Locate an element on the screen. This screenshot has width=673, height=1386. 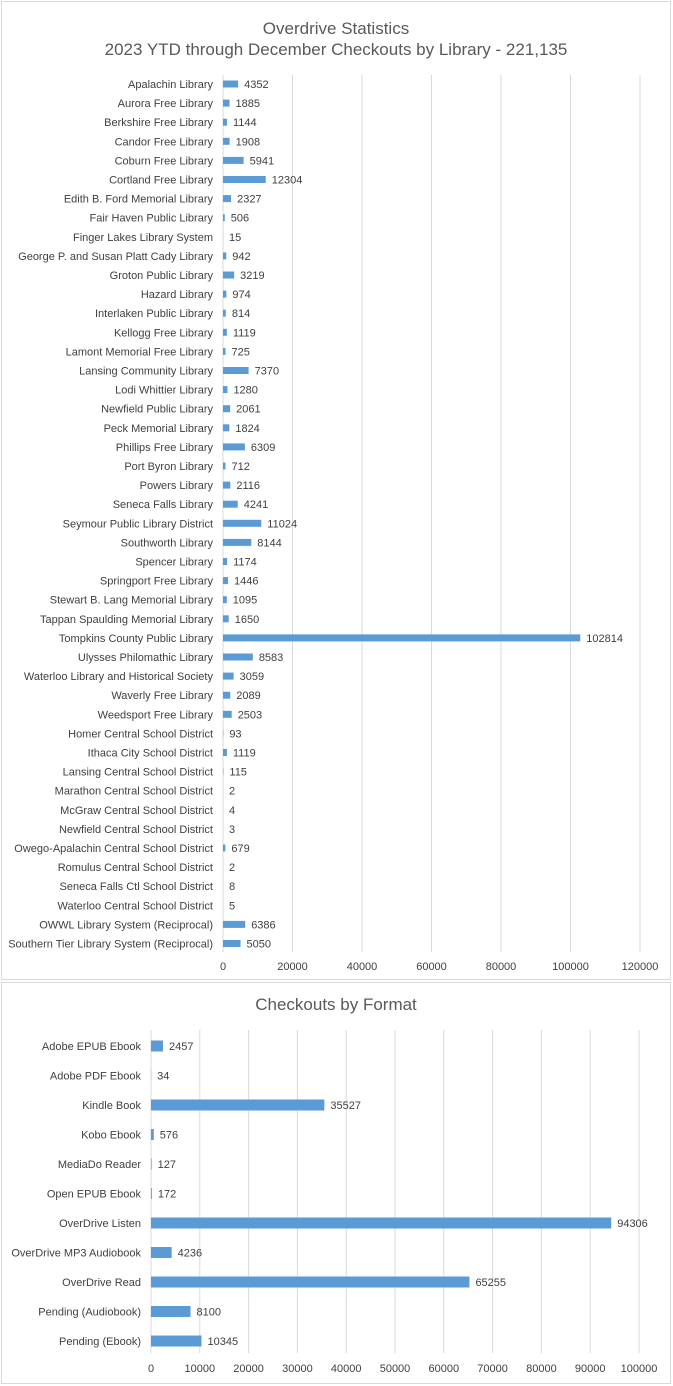
category-label: Springport Free Library is located at coordinates (157, 582).